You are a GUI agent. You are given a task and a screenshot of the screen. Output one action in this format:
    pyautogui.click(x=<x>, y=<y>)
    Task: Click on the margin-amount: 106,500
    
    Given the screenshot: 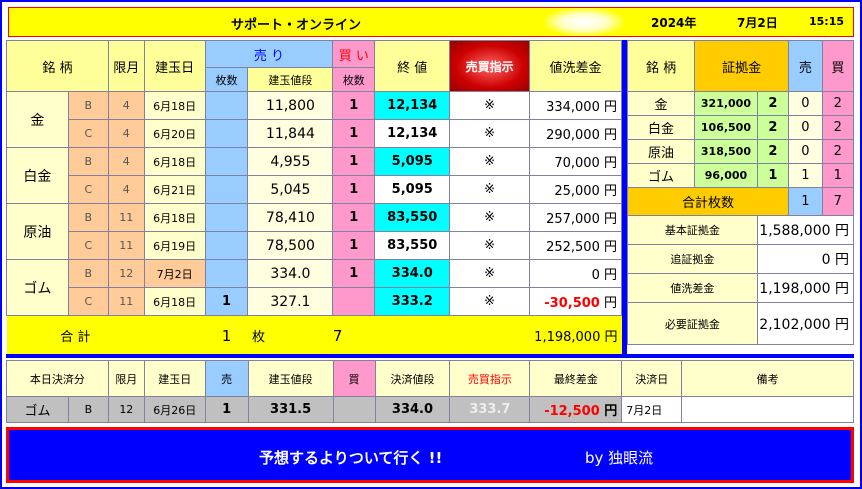 What is the action you would take?
    pyautogui.click(x=726, y=127)
    